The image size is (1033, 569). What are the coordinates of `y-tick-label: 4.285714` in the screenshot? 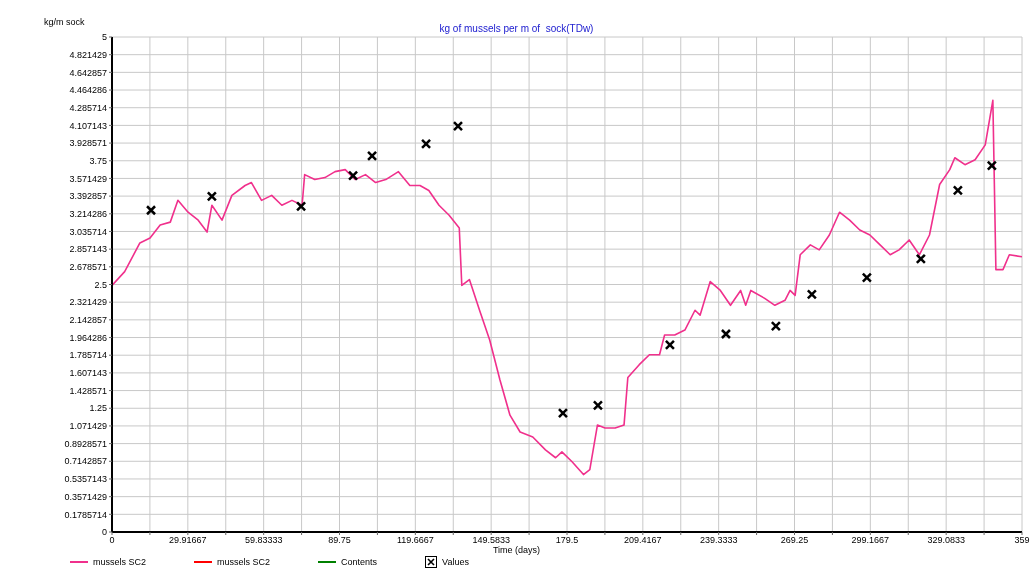 It's located at (88, 107).